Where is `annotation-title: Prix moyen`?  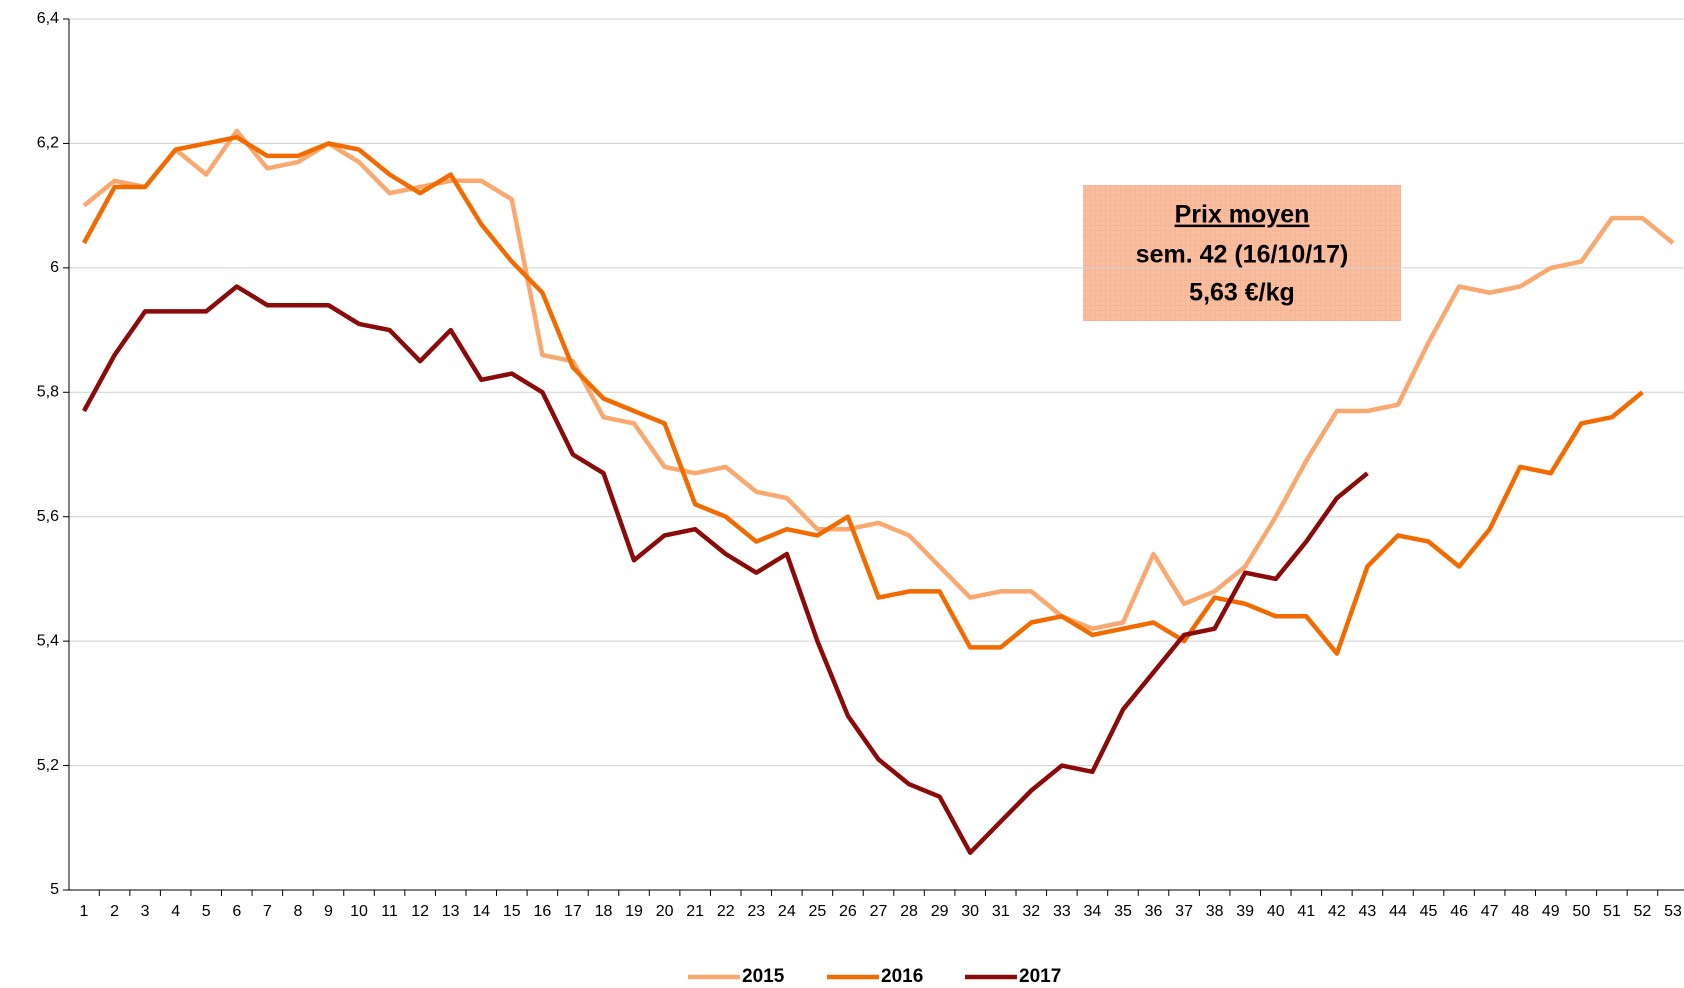 annotation-title: Prix moyen is located at coordinates (1242, 215).